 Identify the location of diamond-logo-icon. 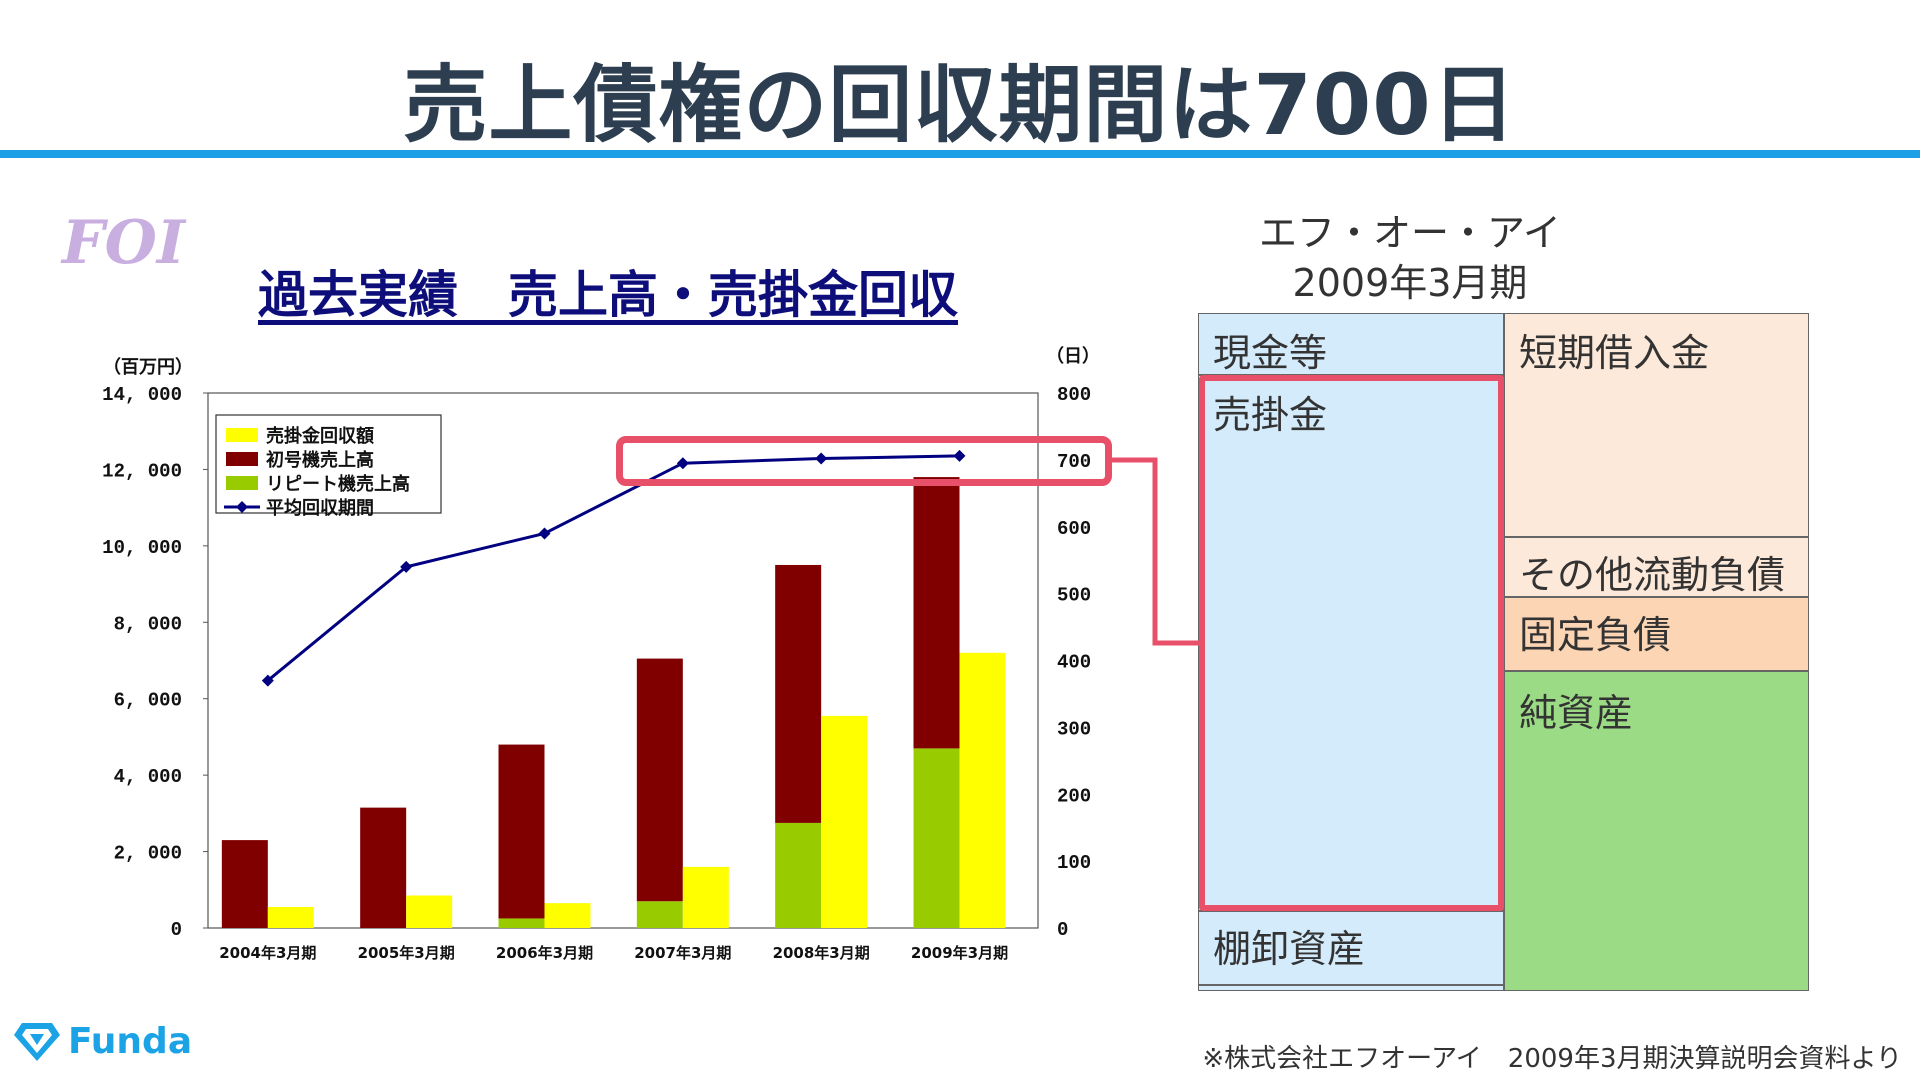
(37, 1042).